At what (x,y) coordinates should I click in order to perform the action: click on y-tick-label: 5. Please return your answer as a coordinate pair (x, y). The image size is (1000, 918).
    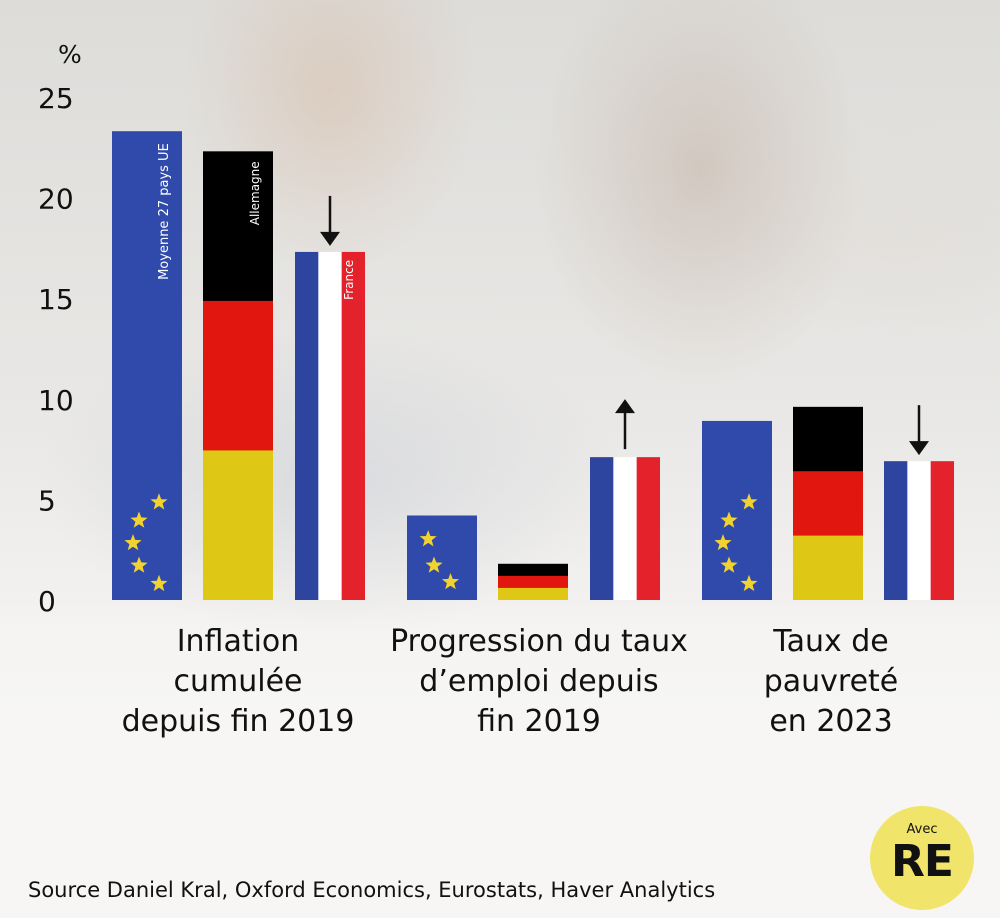
    Looking at the image, I should click on (47, 500).